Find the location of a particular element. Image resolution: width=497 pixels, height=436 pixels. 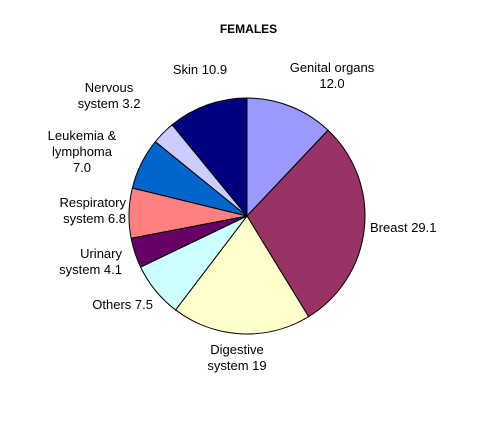

slice-label: Leukemia & lymphoma 7.0 is located at coordinates (82, 152).